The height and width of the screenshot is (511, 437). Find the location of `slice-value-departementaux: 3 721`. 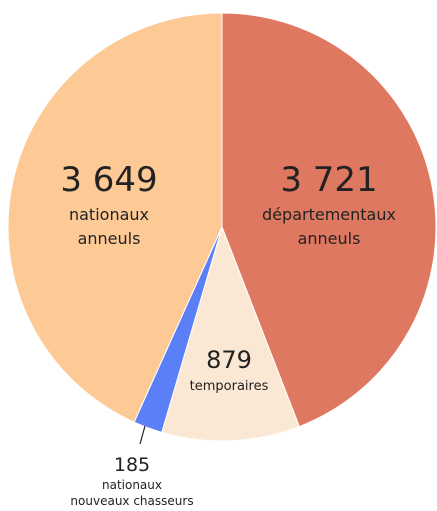

slice-value-departementaux: 3 721 is located at coordinates (328, 180).